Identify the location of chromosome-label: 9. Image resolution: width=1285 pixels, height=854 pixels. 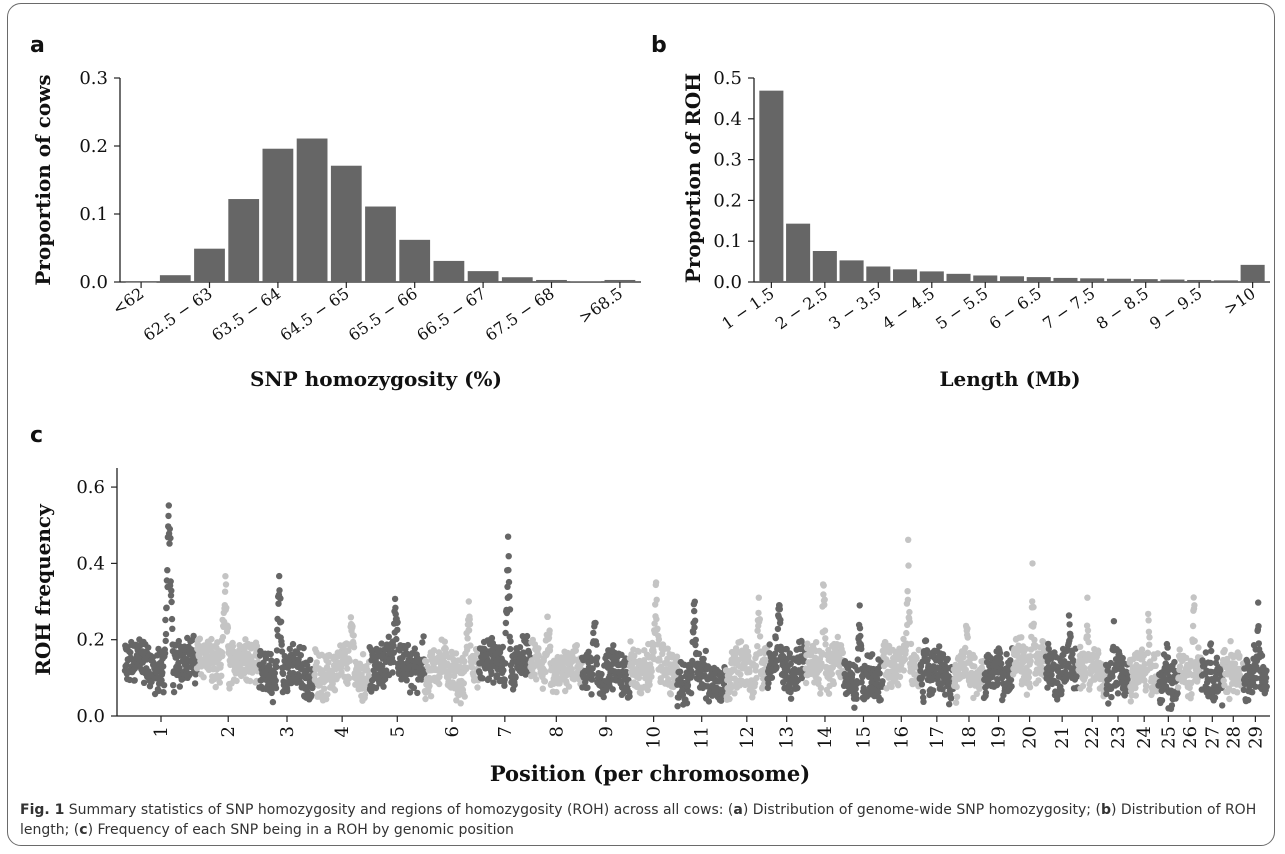
(606, 731).